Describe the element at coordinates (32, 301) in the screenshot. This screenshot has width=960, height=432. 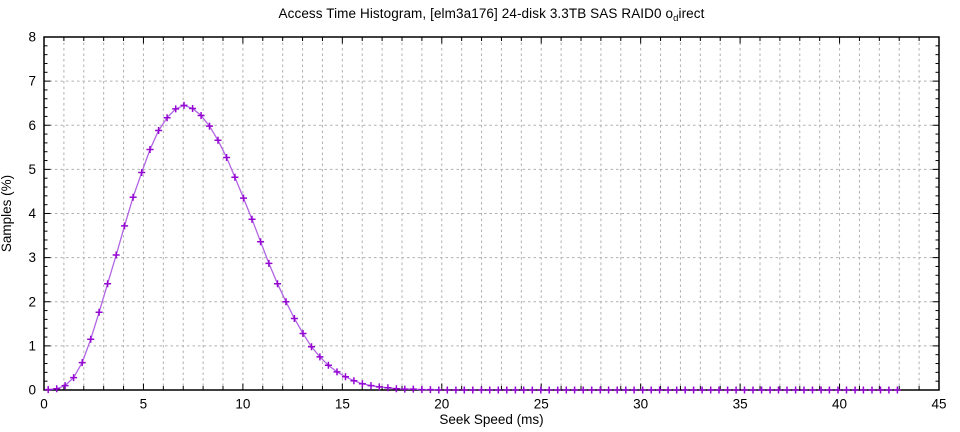
I see `y-tick-label: 2` at that location.